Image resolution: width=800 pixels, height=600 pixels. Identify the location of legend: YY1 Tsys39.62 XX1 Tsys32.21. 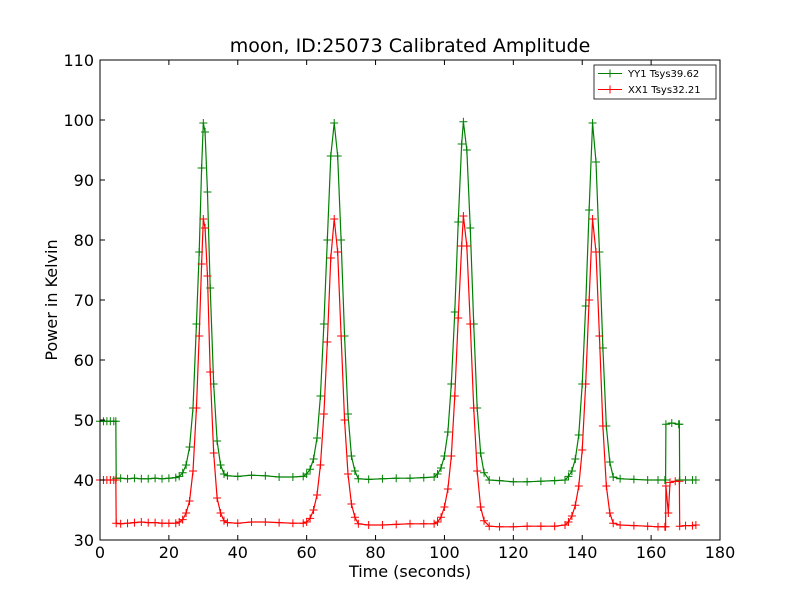
(655, 82).